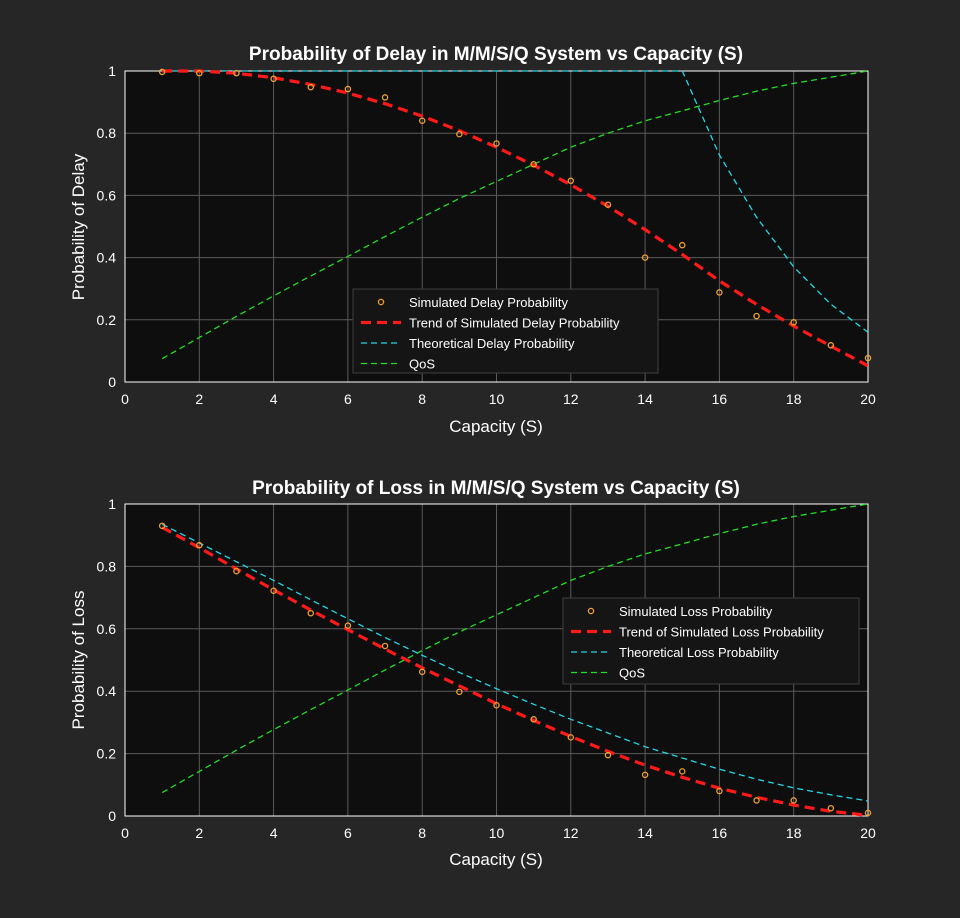  I want to click on loss-y-tick-label: 0.2, so click(107, 754).